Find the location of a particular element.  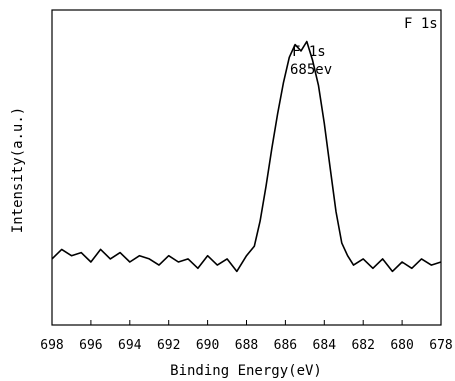

x-tick-label-694: 694 is located at coordinates (130, 345).